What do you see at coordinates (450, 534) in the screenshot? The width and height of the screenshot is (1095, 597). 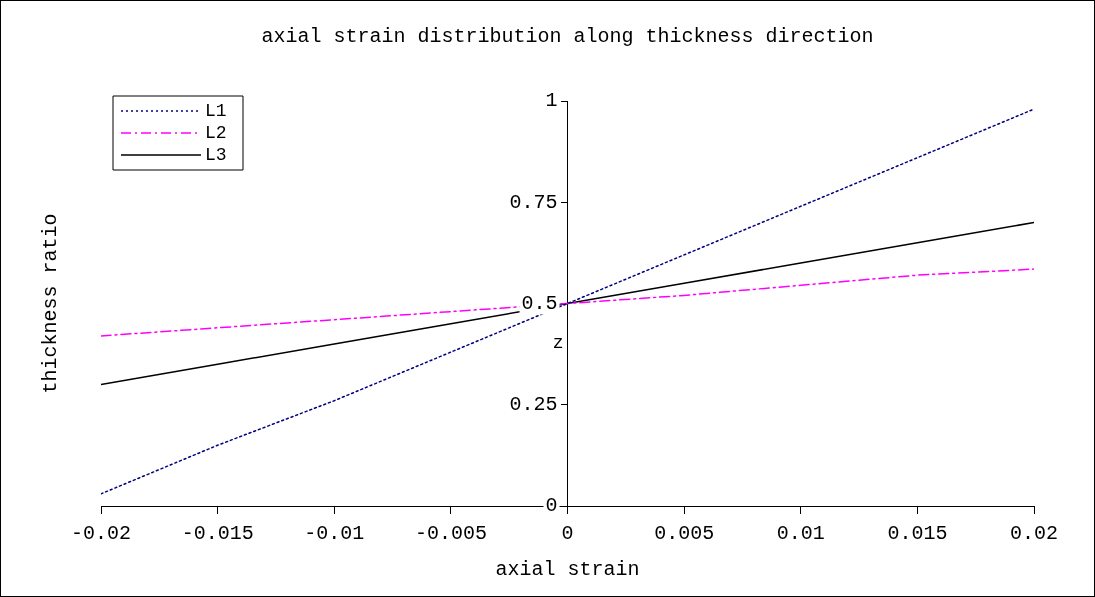 I see `x-tick-label: -0.005` at bounding box center [450, 534].